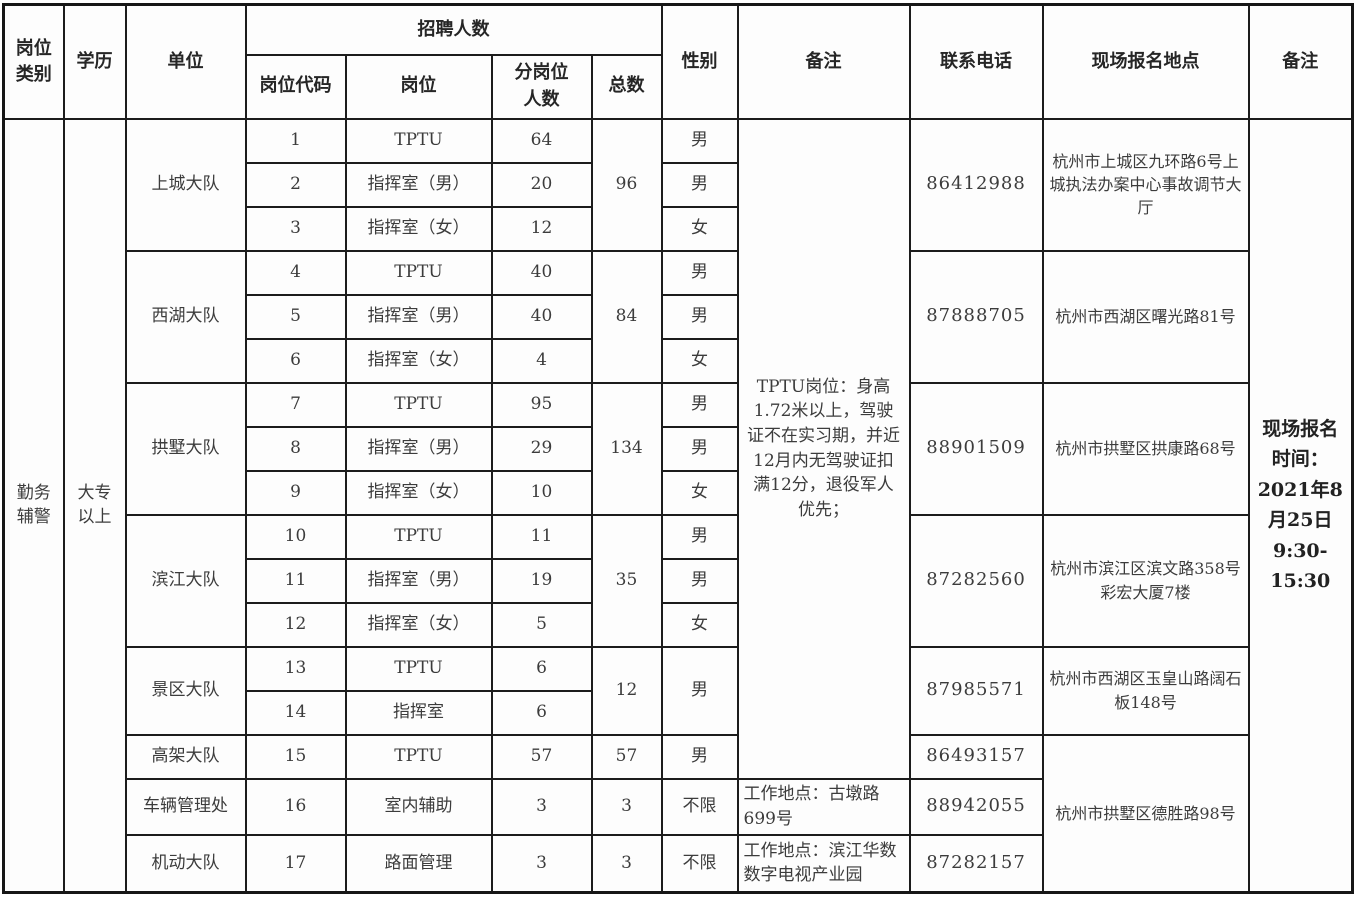 The width and height of the screenshot is (1357, 898). Describe the element at coordinates (295, 756) in the screenshot. I see `post-code-cell: 15` at that location.